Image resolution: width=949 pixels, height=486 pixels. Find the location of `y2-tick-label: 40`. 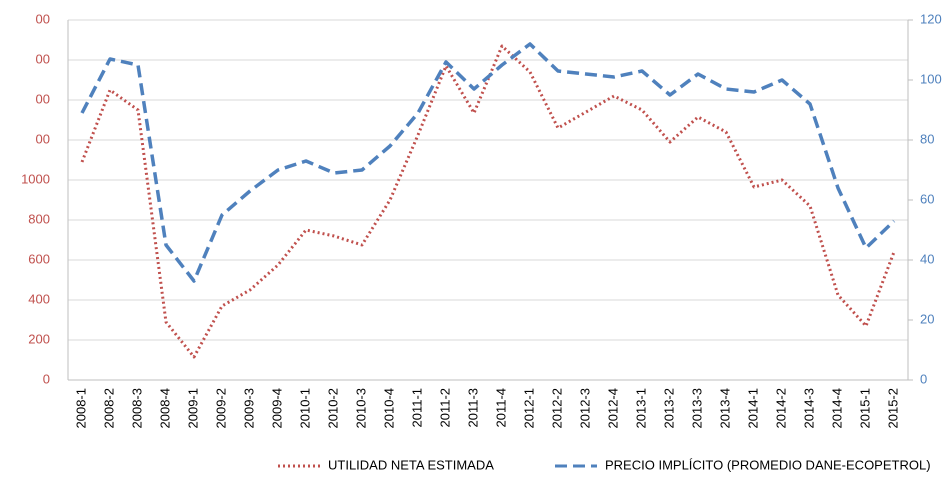

y2-tick-label: 40 is located at coordinates (927, 258).